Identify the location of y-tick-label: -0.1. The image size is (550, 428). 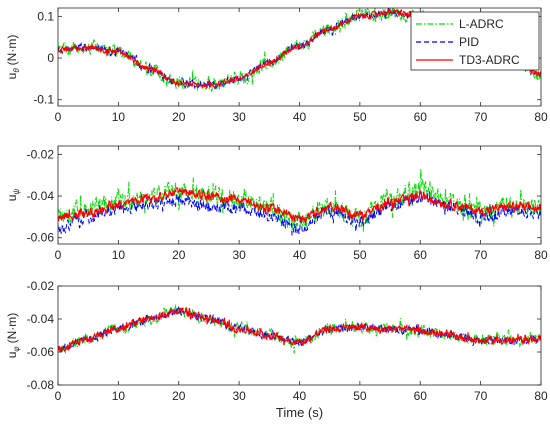
(43, 100).